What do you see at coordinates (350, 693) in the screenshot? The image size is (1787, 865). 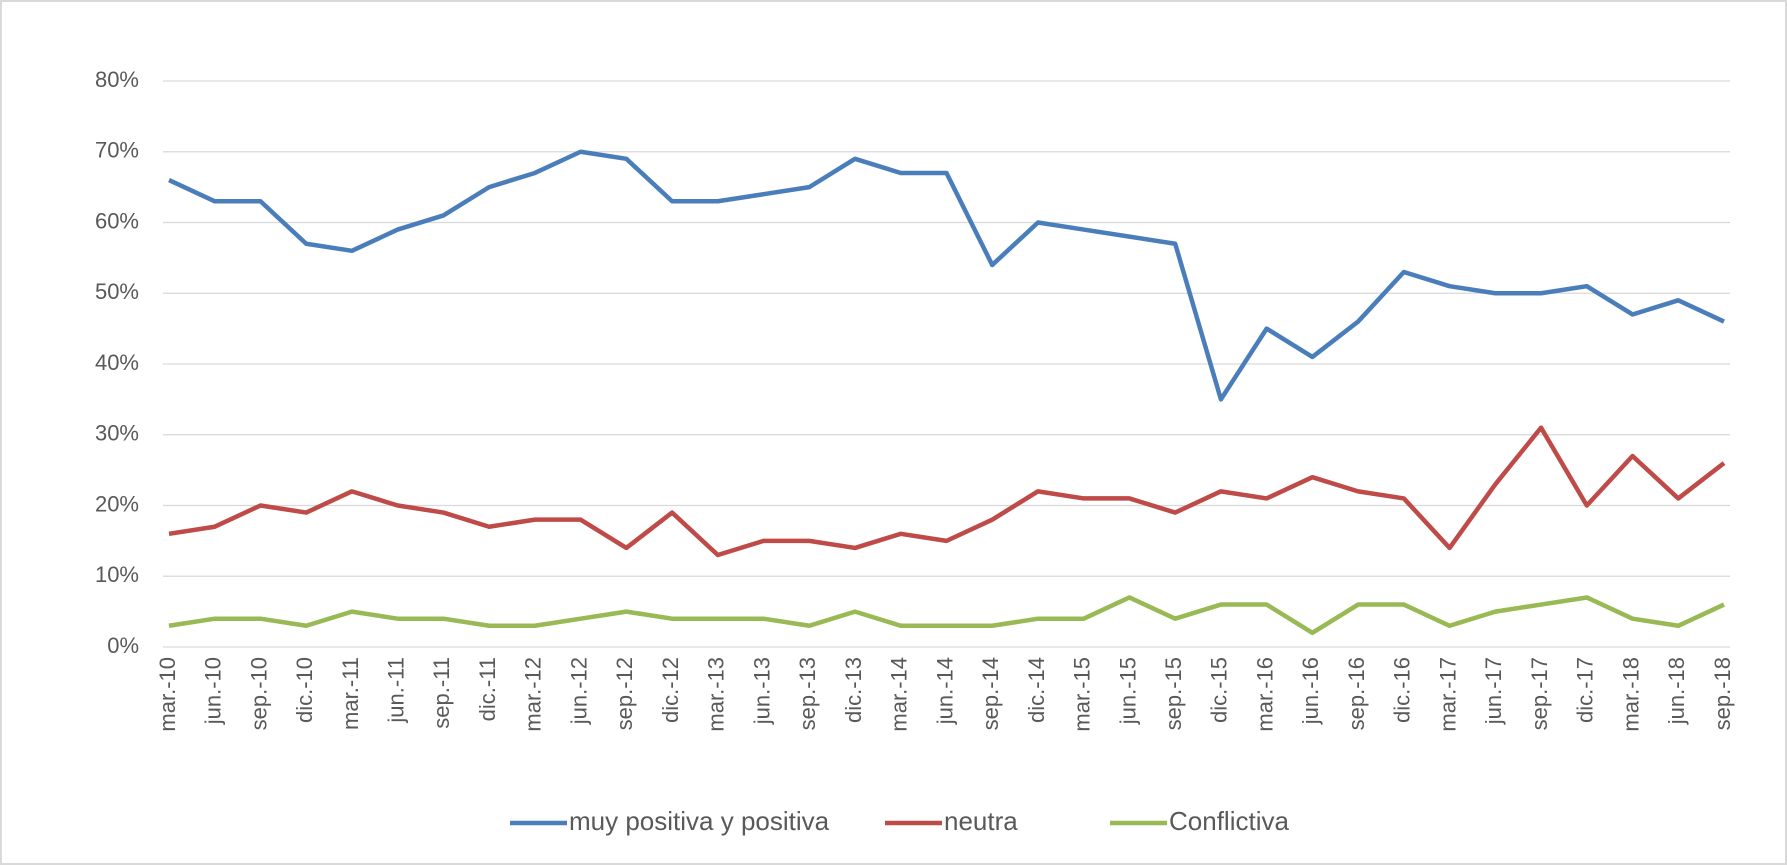 I see `x-tick-label: mar.-11` at bounding box center [350, 693].